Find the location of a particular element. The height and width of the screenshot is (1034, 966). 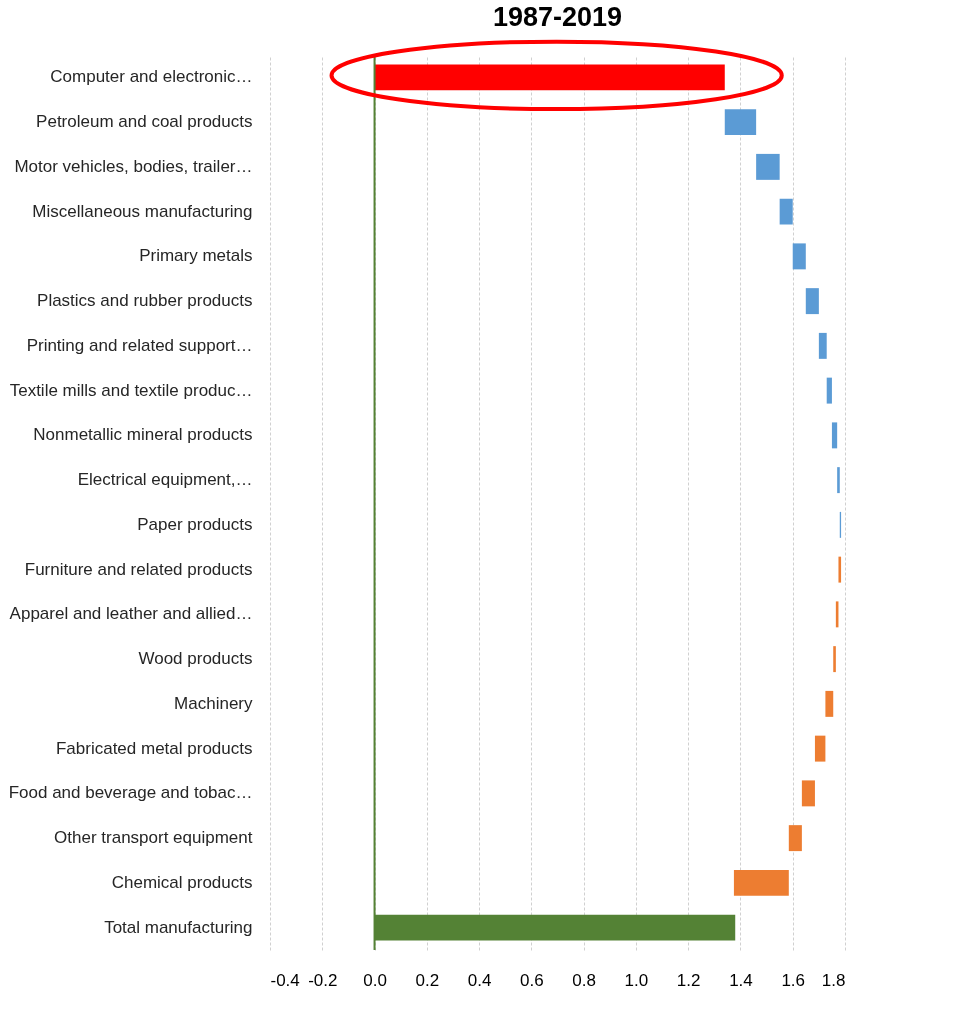

x-tick-label: -0.2 is located at coordinates (323, 980).